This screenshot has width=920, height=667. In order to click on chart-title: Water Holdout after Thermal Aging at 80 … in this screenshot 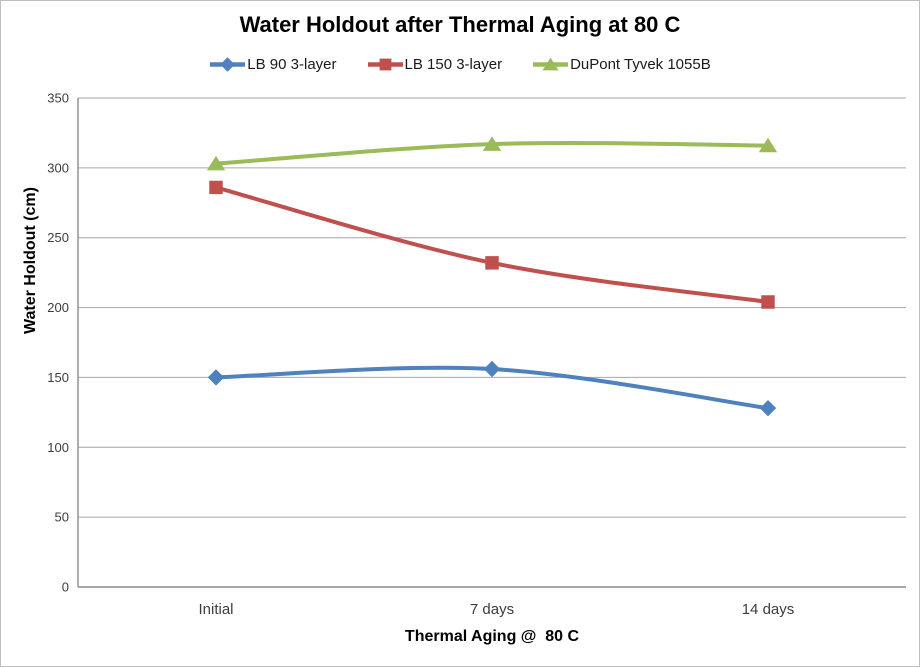, I will do `click(460, 24)`.